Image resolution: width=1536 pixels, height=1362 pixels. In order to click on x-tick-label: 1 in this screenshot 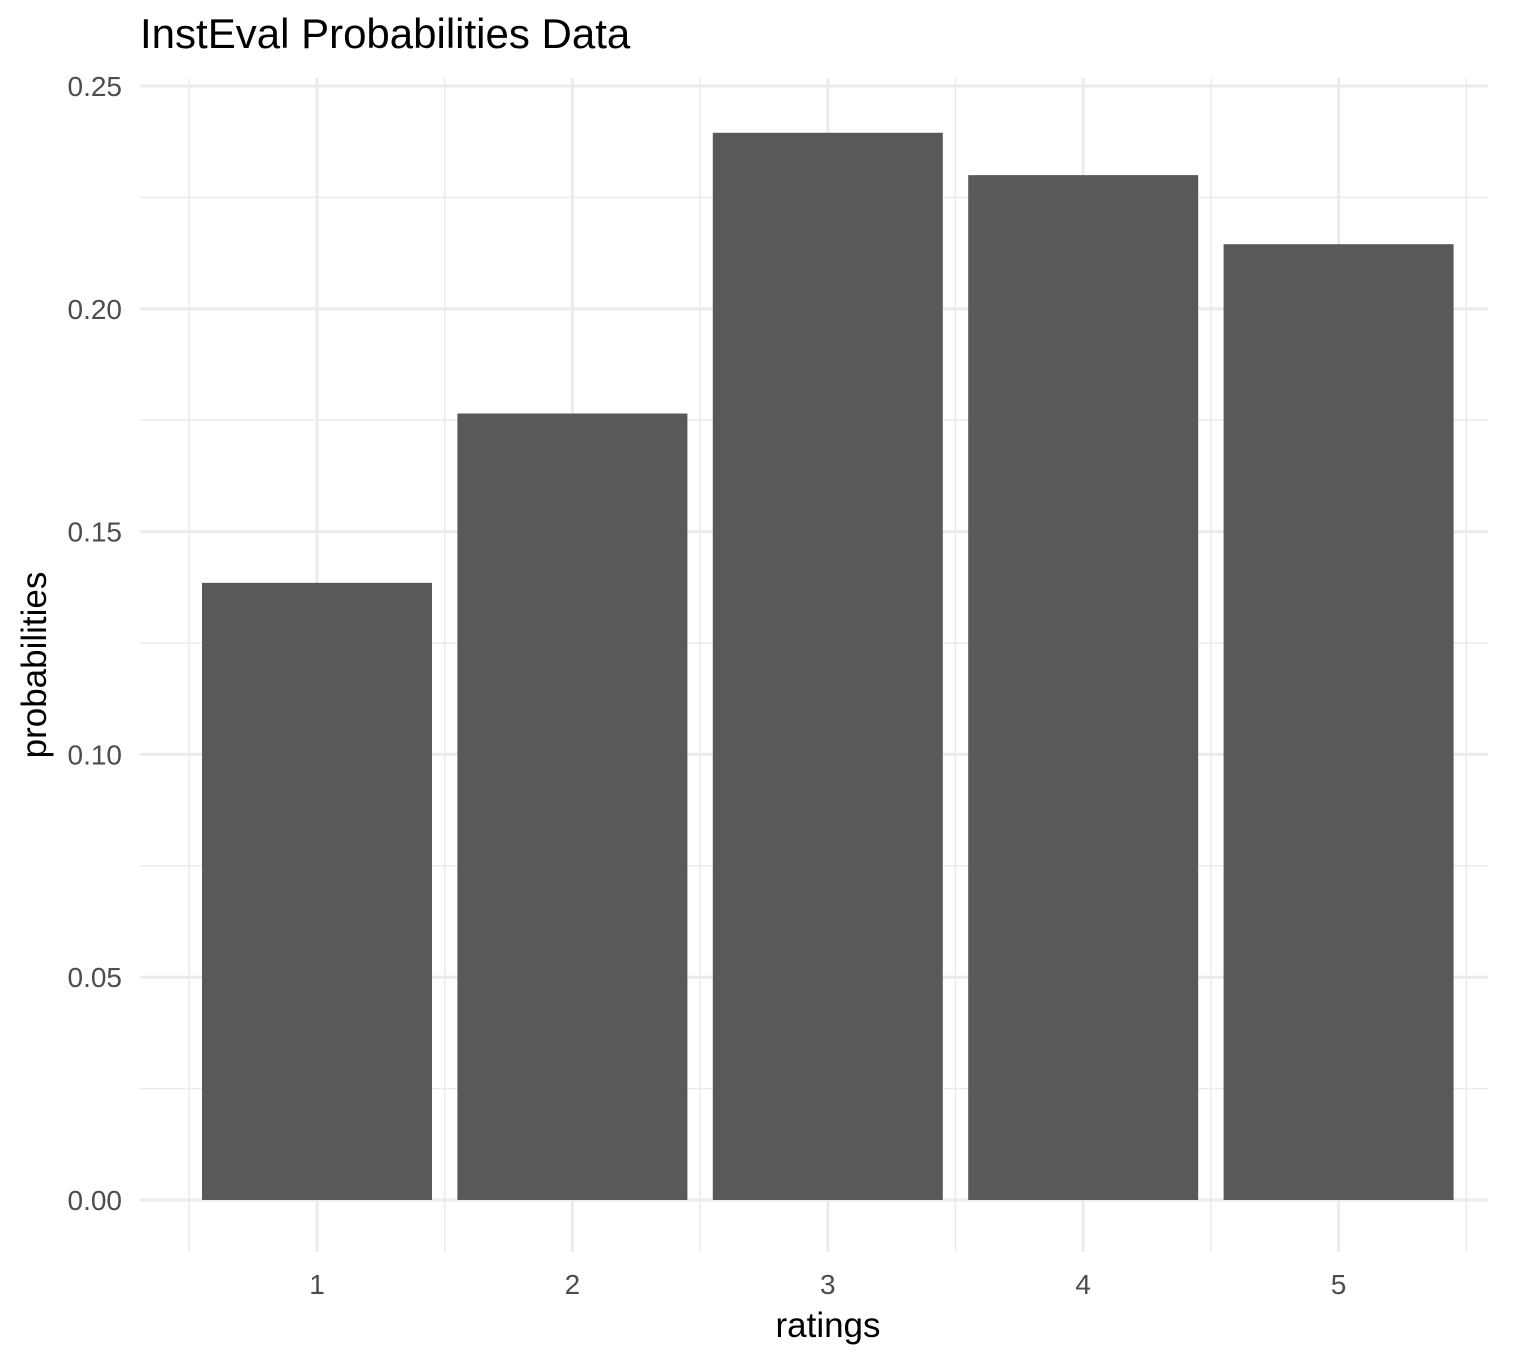, I will do `click(317, 1284)`.